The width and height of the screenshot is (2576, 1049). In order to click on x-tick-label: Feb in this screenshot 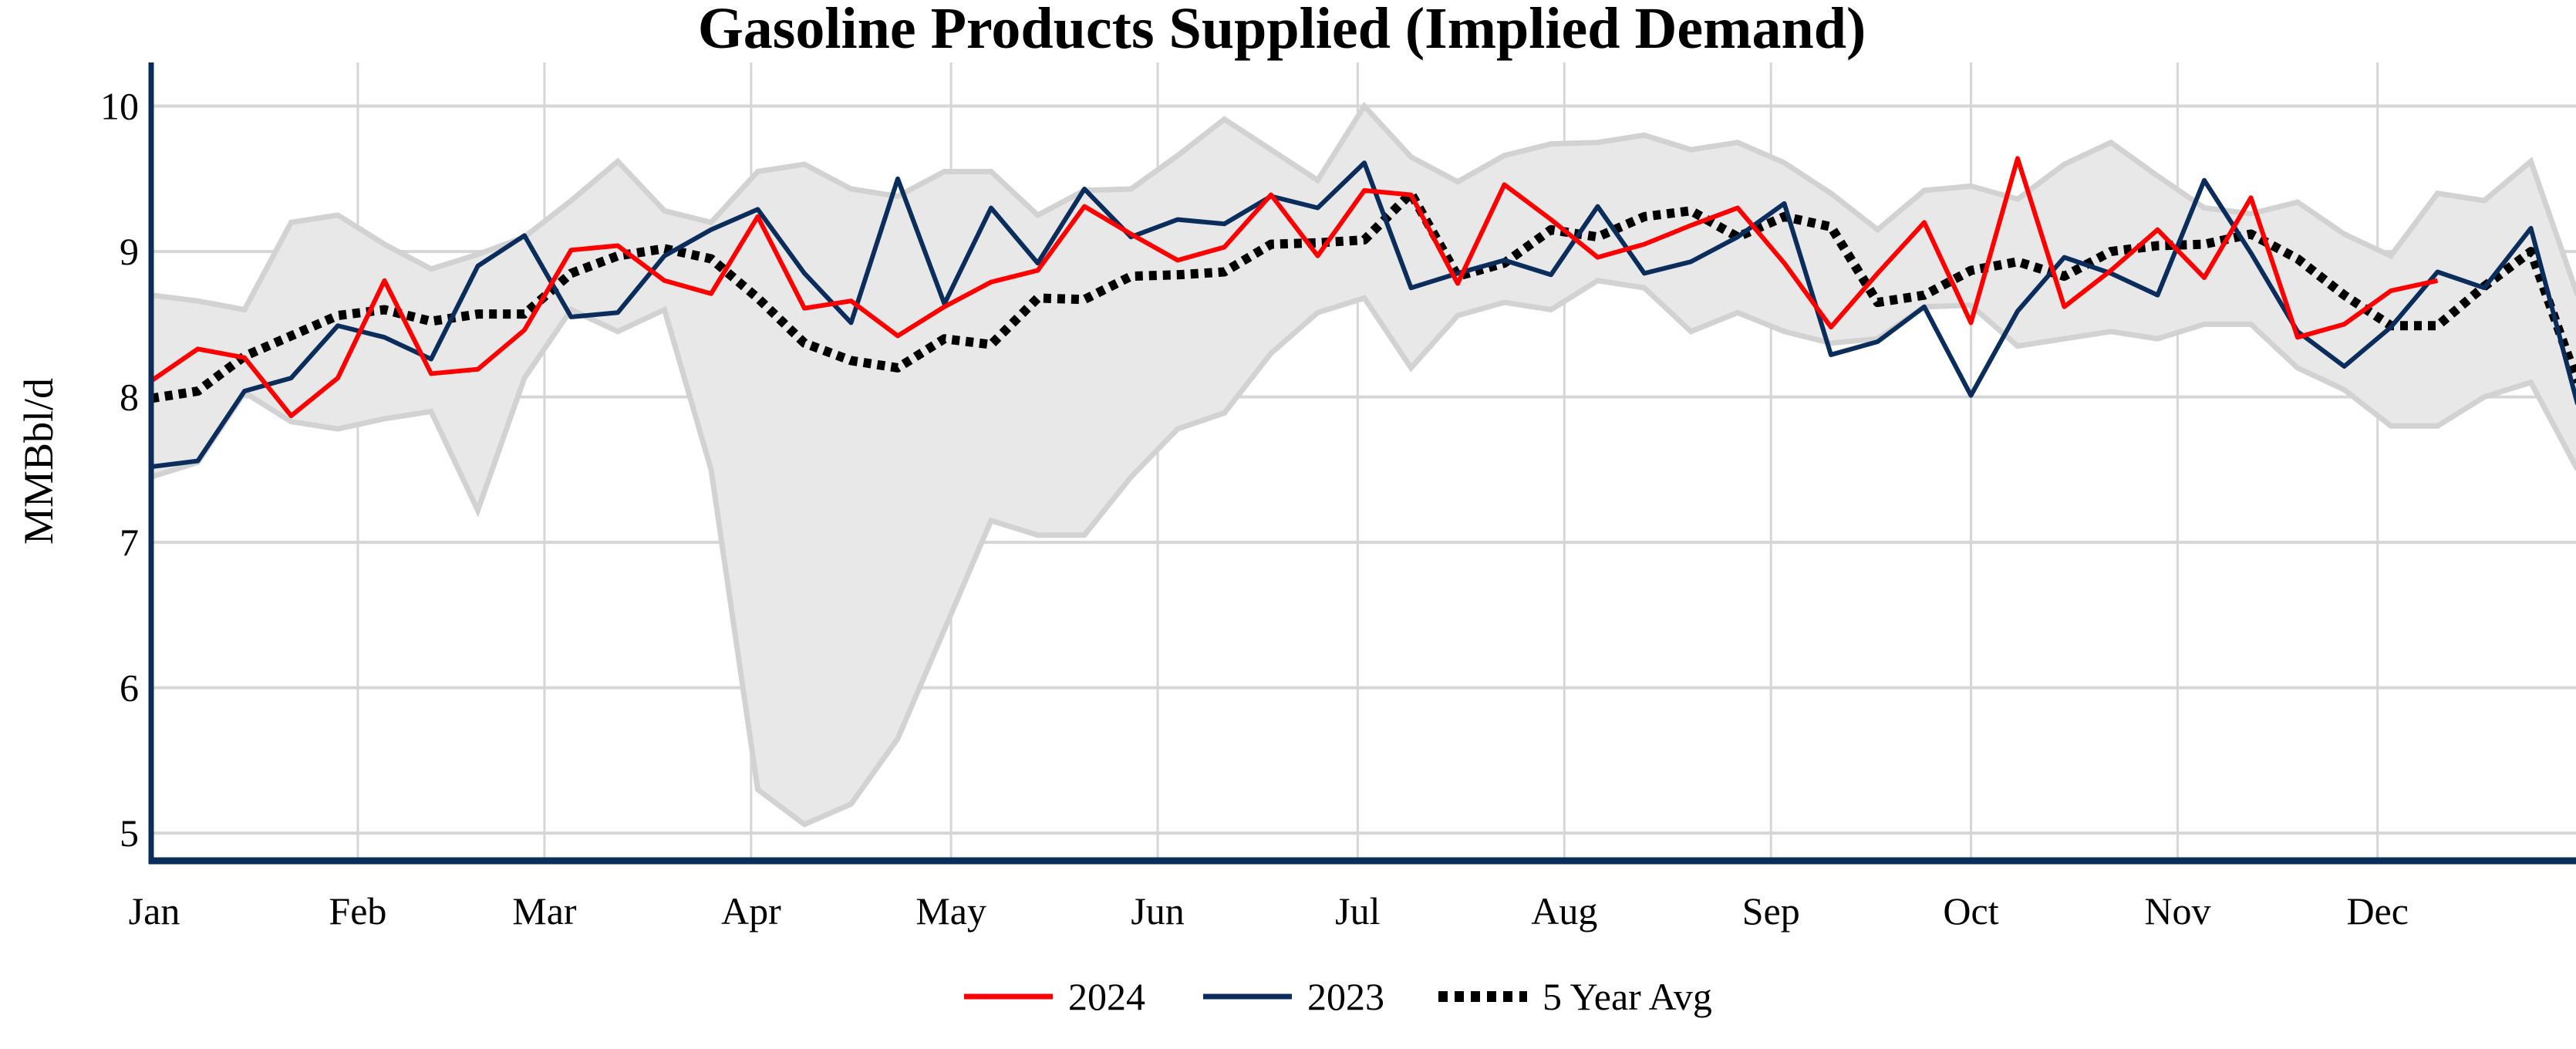, I will do `click(357, 911)`.